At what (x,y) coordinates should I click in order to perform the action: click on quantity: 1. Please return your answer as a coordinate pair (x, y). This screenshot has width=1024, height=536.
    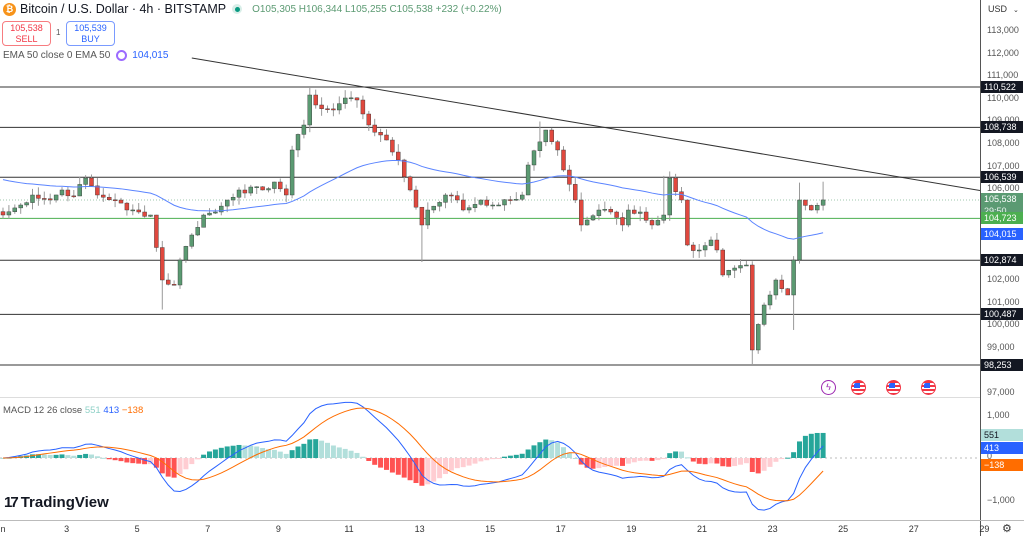
    Looking at the image, I should click on (58, 32).